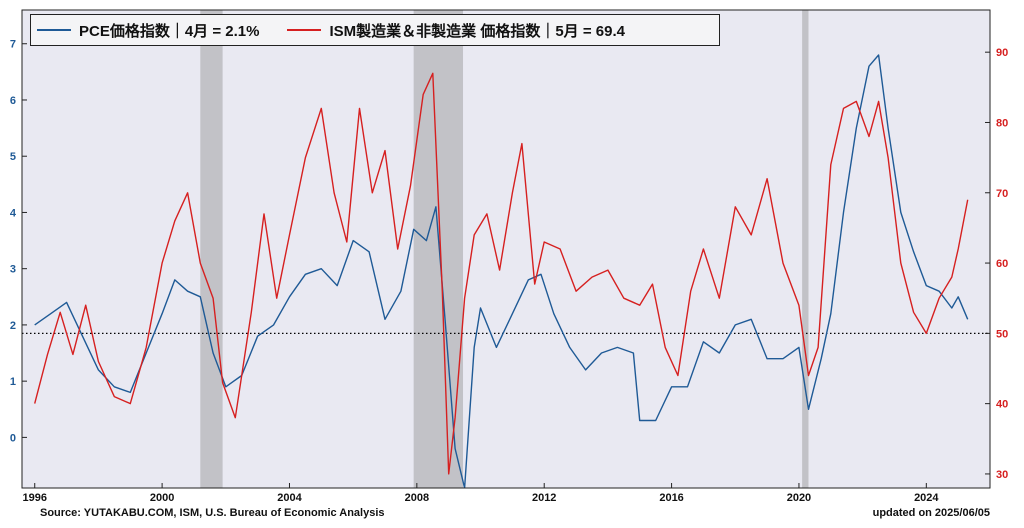 Image resolution: width=1024 pixels, height=528 pixels. Describe the element at coordinates (480, 493) in the screenshot. I see `x-axis: 1996 2000 2004 2008 2012 2016 2020 2024` at that location.